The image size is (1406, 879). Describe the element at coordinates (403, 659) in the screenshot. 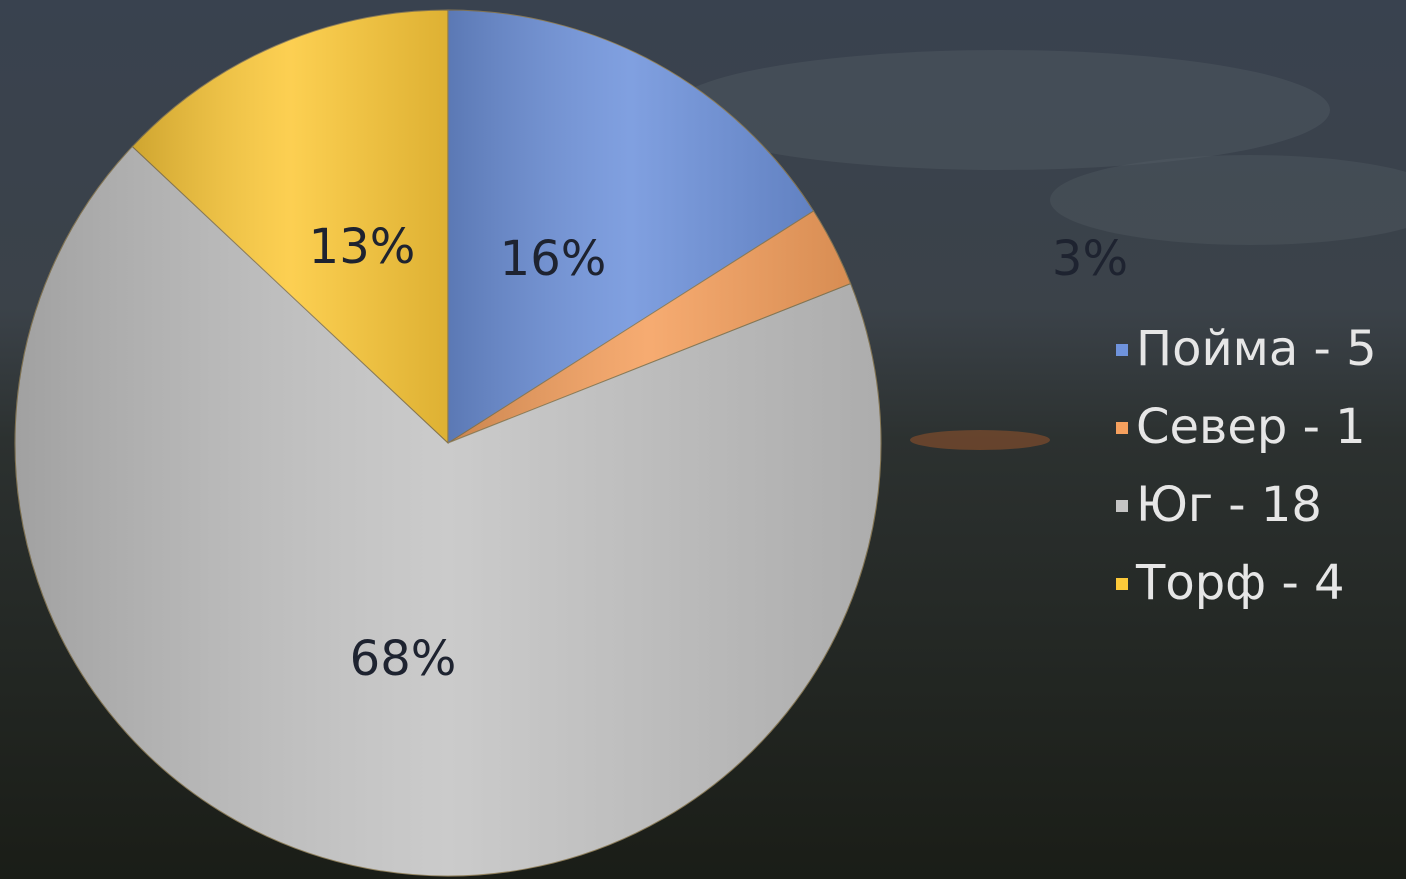

I see `data-label: 68%` at that location.